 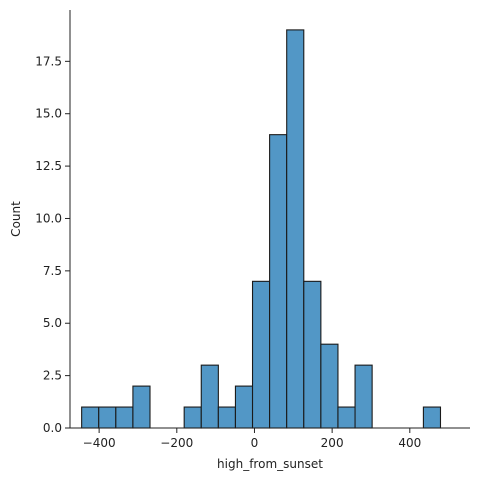 I want to click on y-axis-label: Count, so click(x=16, y=219).